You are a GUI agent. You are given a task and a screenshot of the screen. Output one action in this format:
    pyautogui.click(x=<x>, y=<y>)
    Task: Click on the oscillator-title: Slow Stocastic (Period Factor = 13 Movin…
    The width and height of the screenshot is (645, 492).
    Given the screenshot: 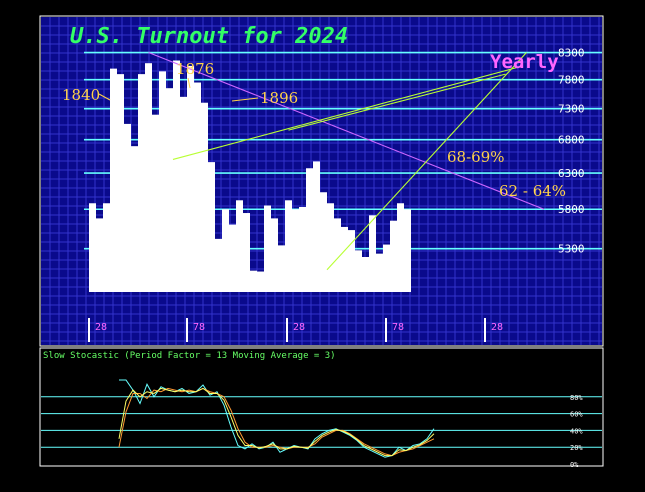 What is the action you would take?
    pyautogui.click(x=189, y=356)
    